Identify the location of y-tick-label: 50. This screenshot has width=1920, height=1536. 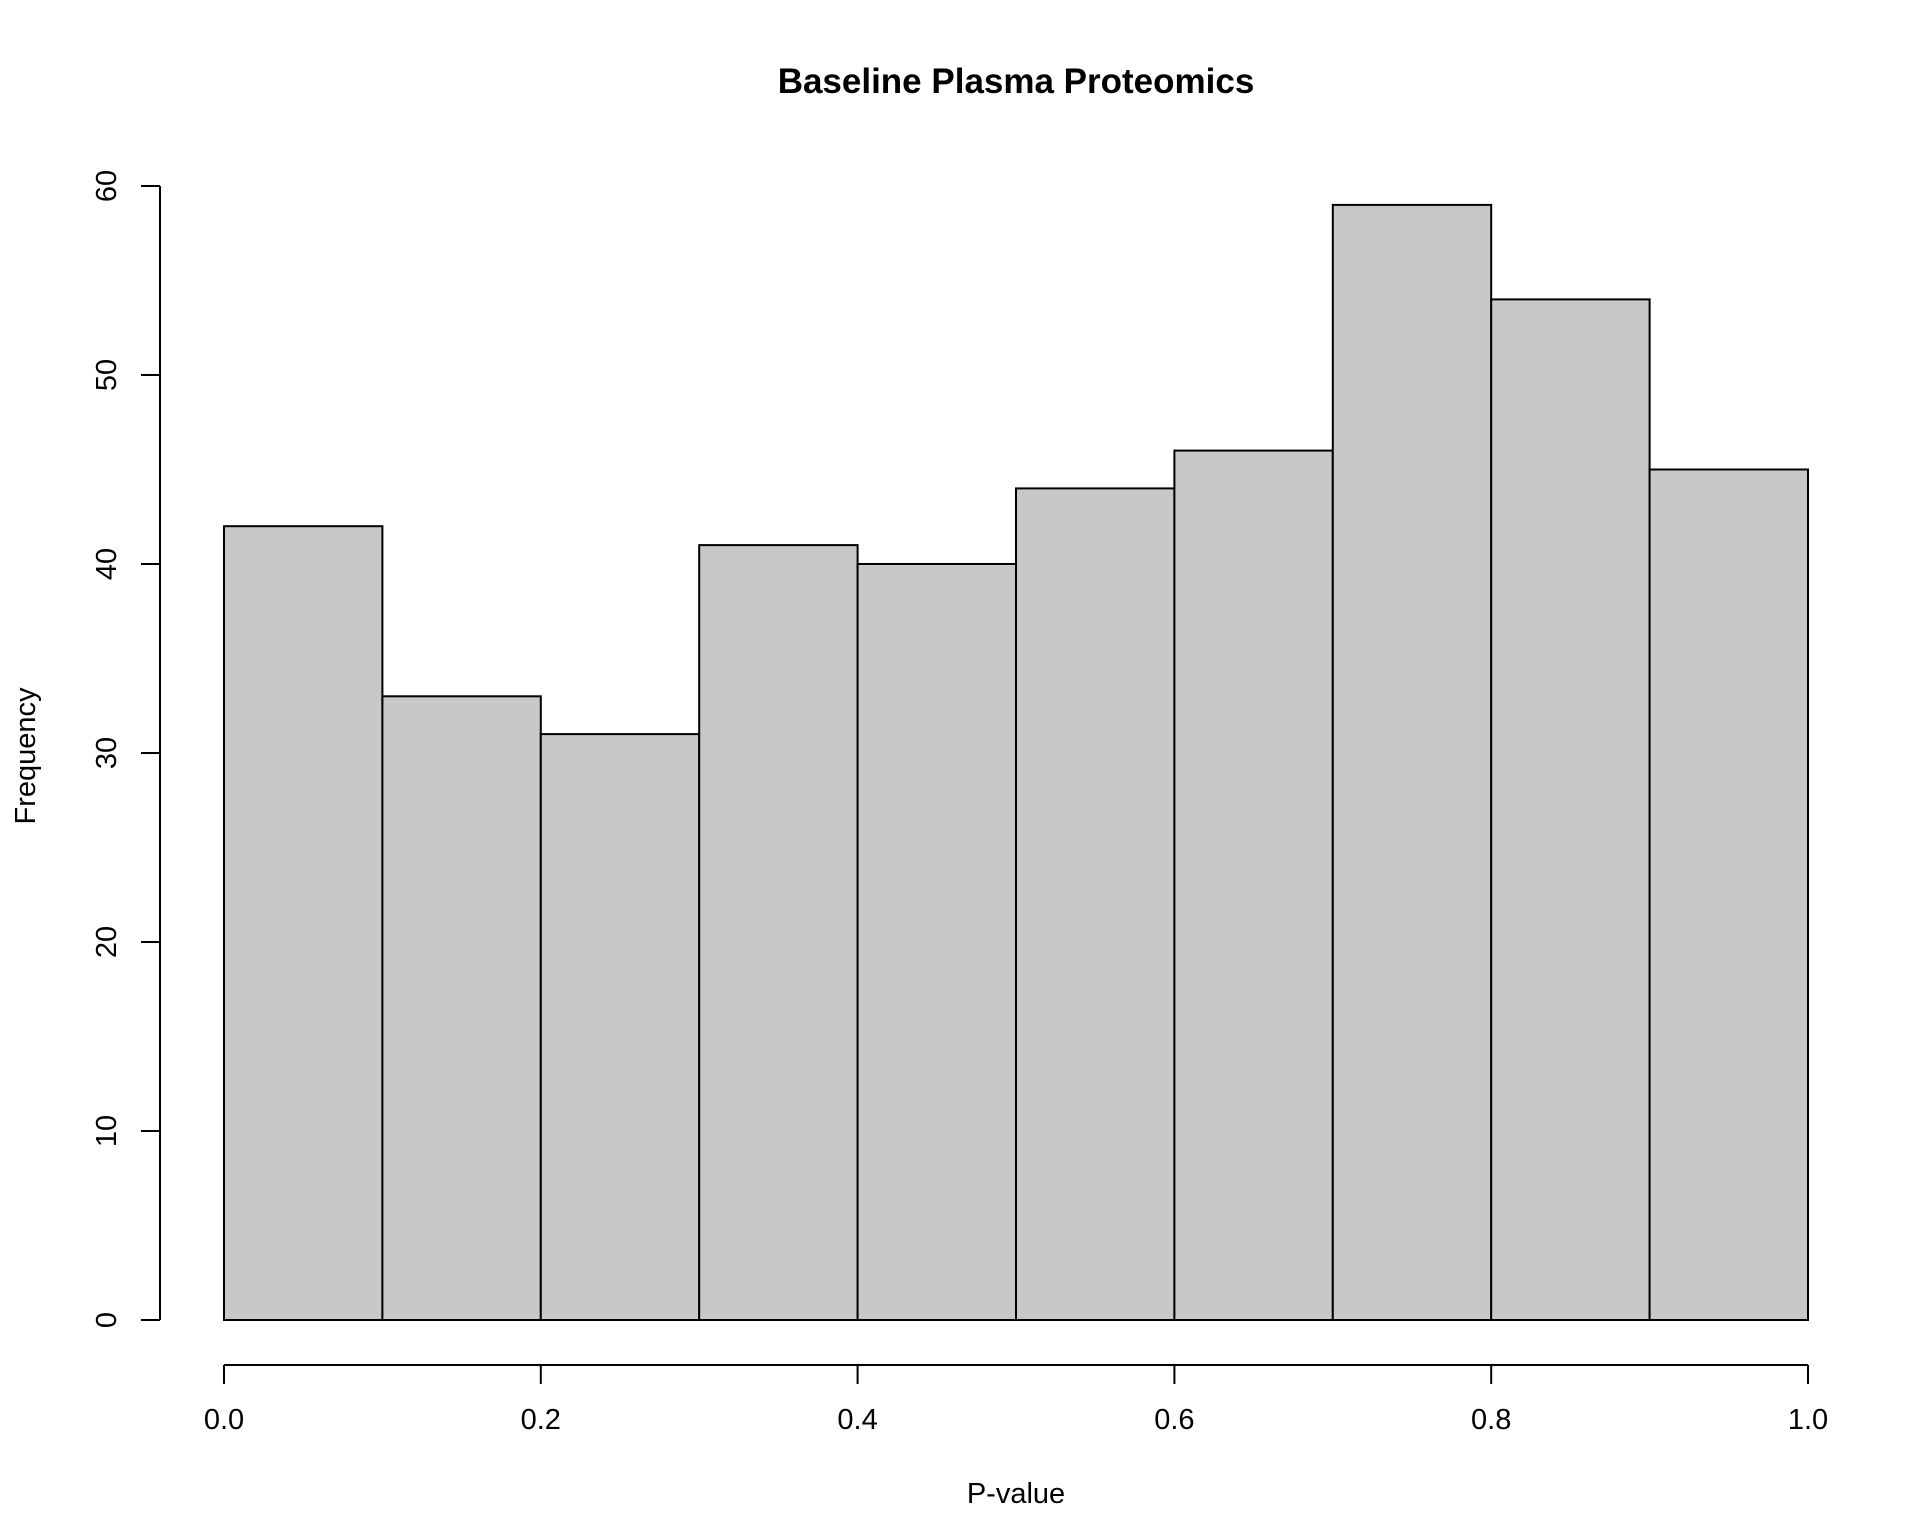
(107, 375).